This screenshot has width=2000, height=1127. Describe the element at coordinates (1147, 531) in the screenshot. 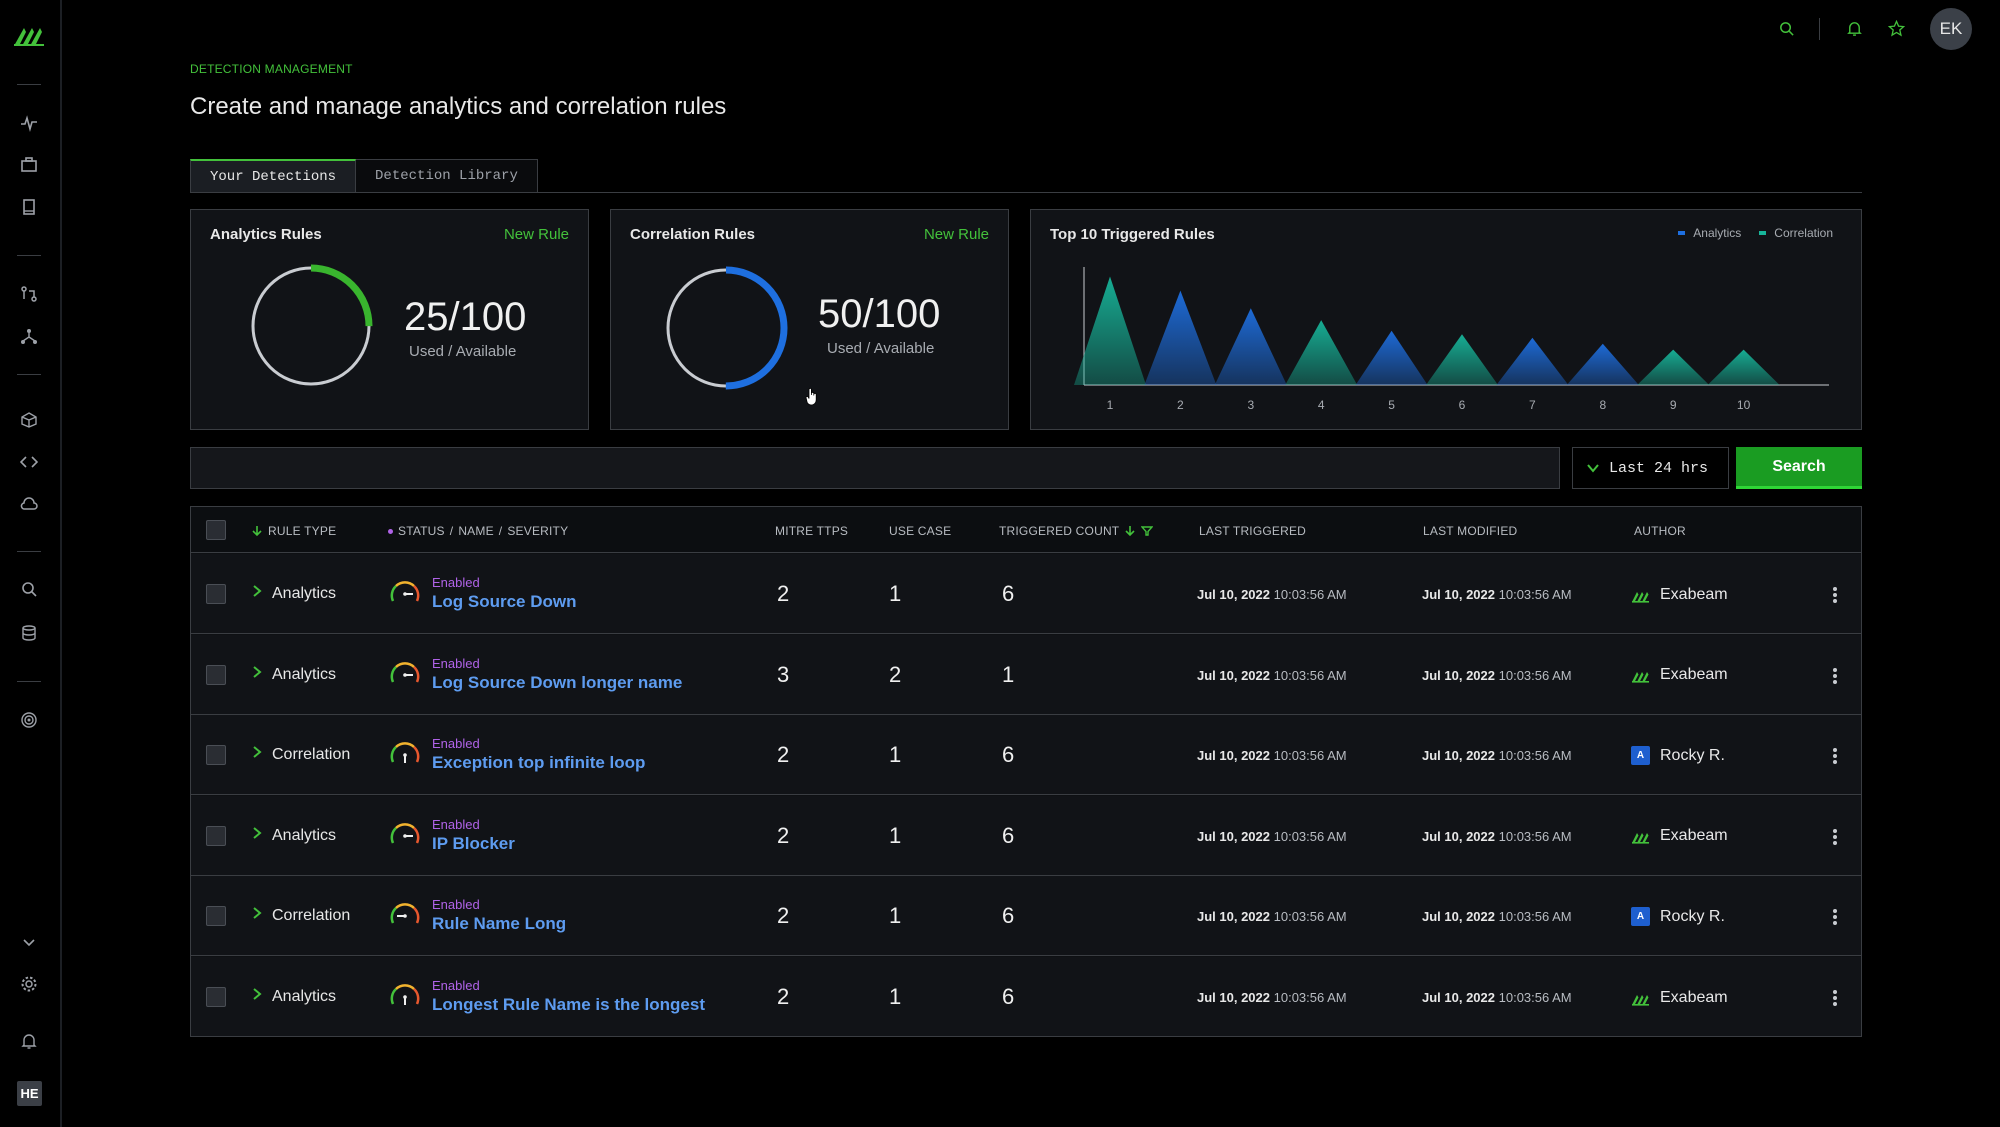

I see `filter-icon` at that location.